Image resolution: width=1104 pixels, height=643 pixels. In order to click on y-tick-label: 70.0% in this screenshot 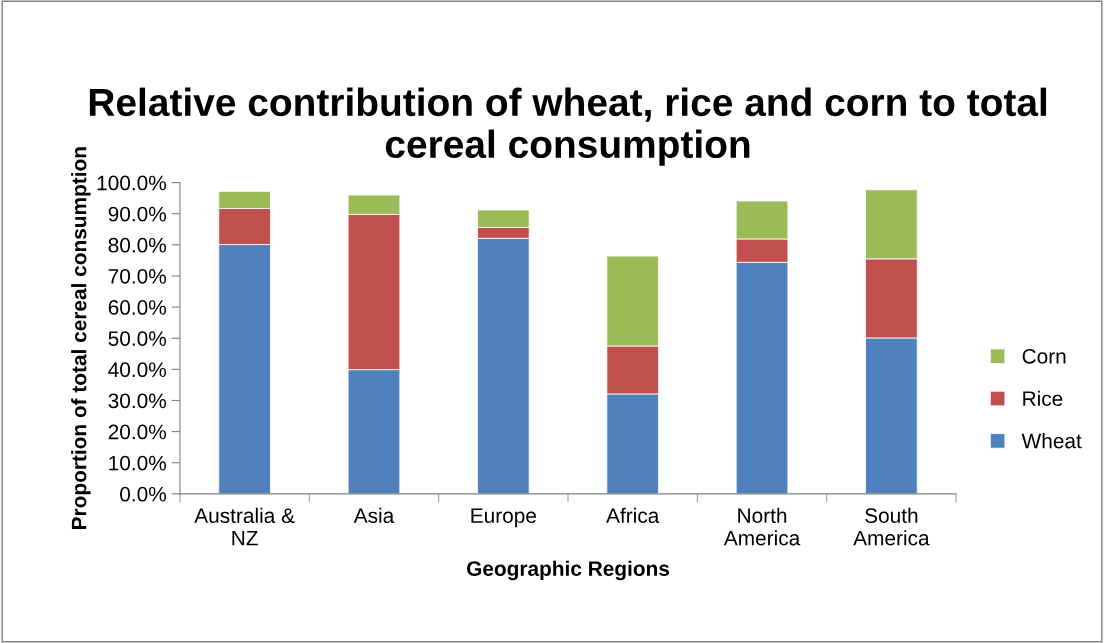, I will do `click(137, 276)`.